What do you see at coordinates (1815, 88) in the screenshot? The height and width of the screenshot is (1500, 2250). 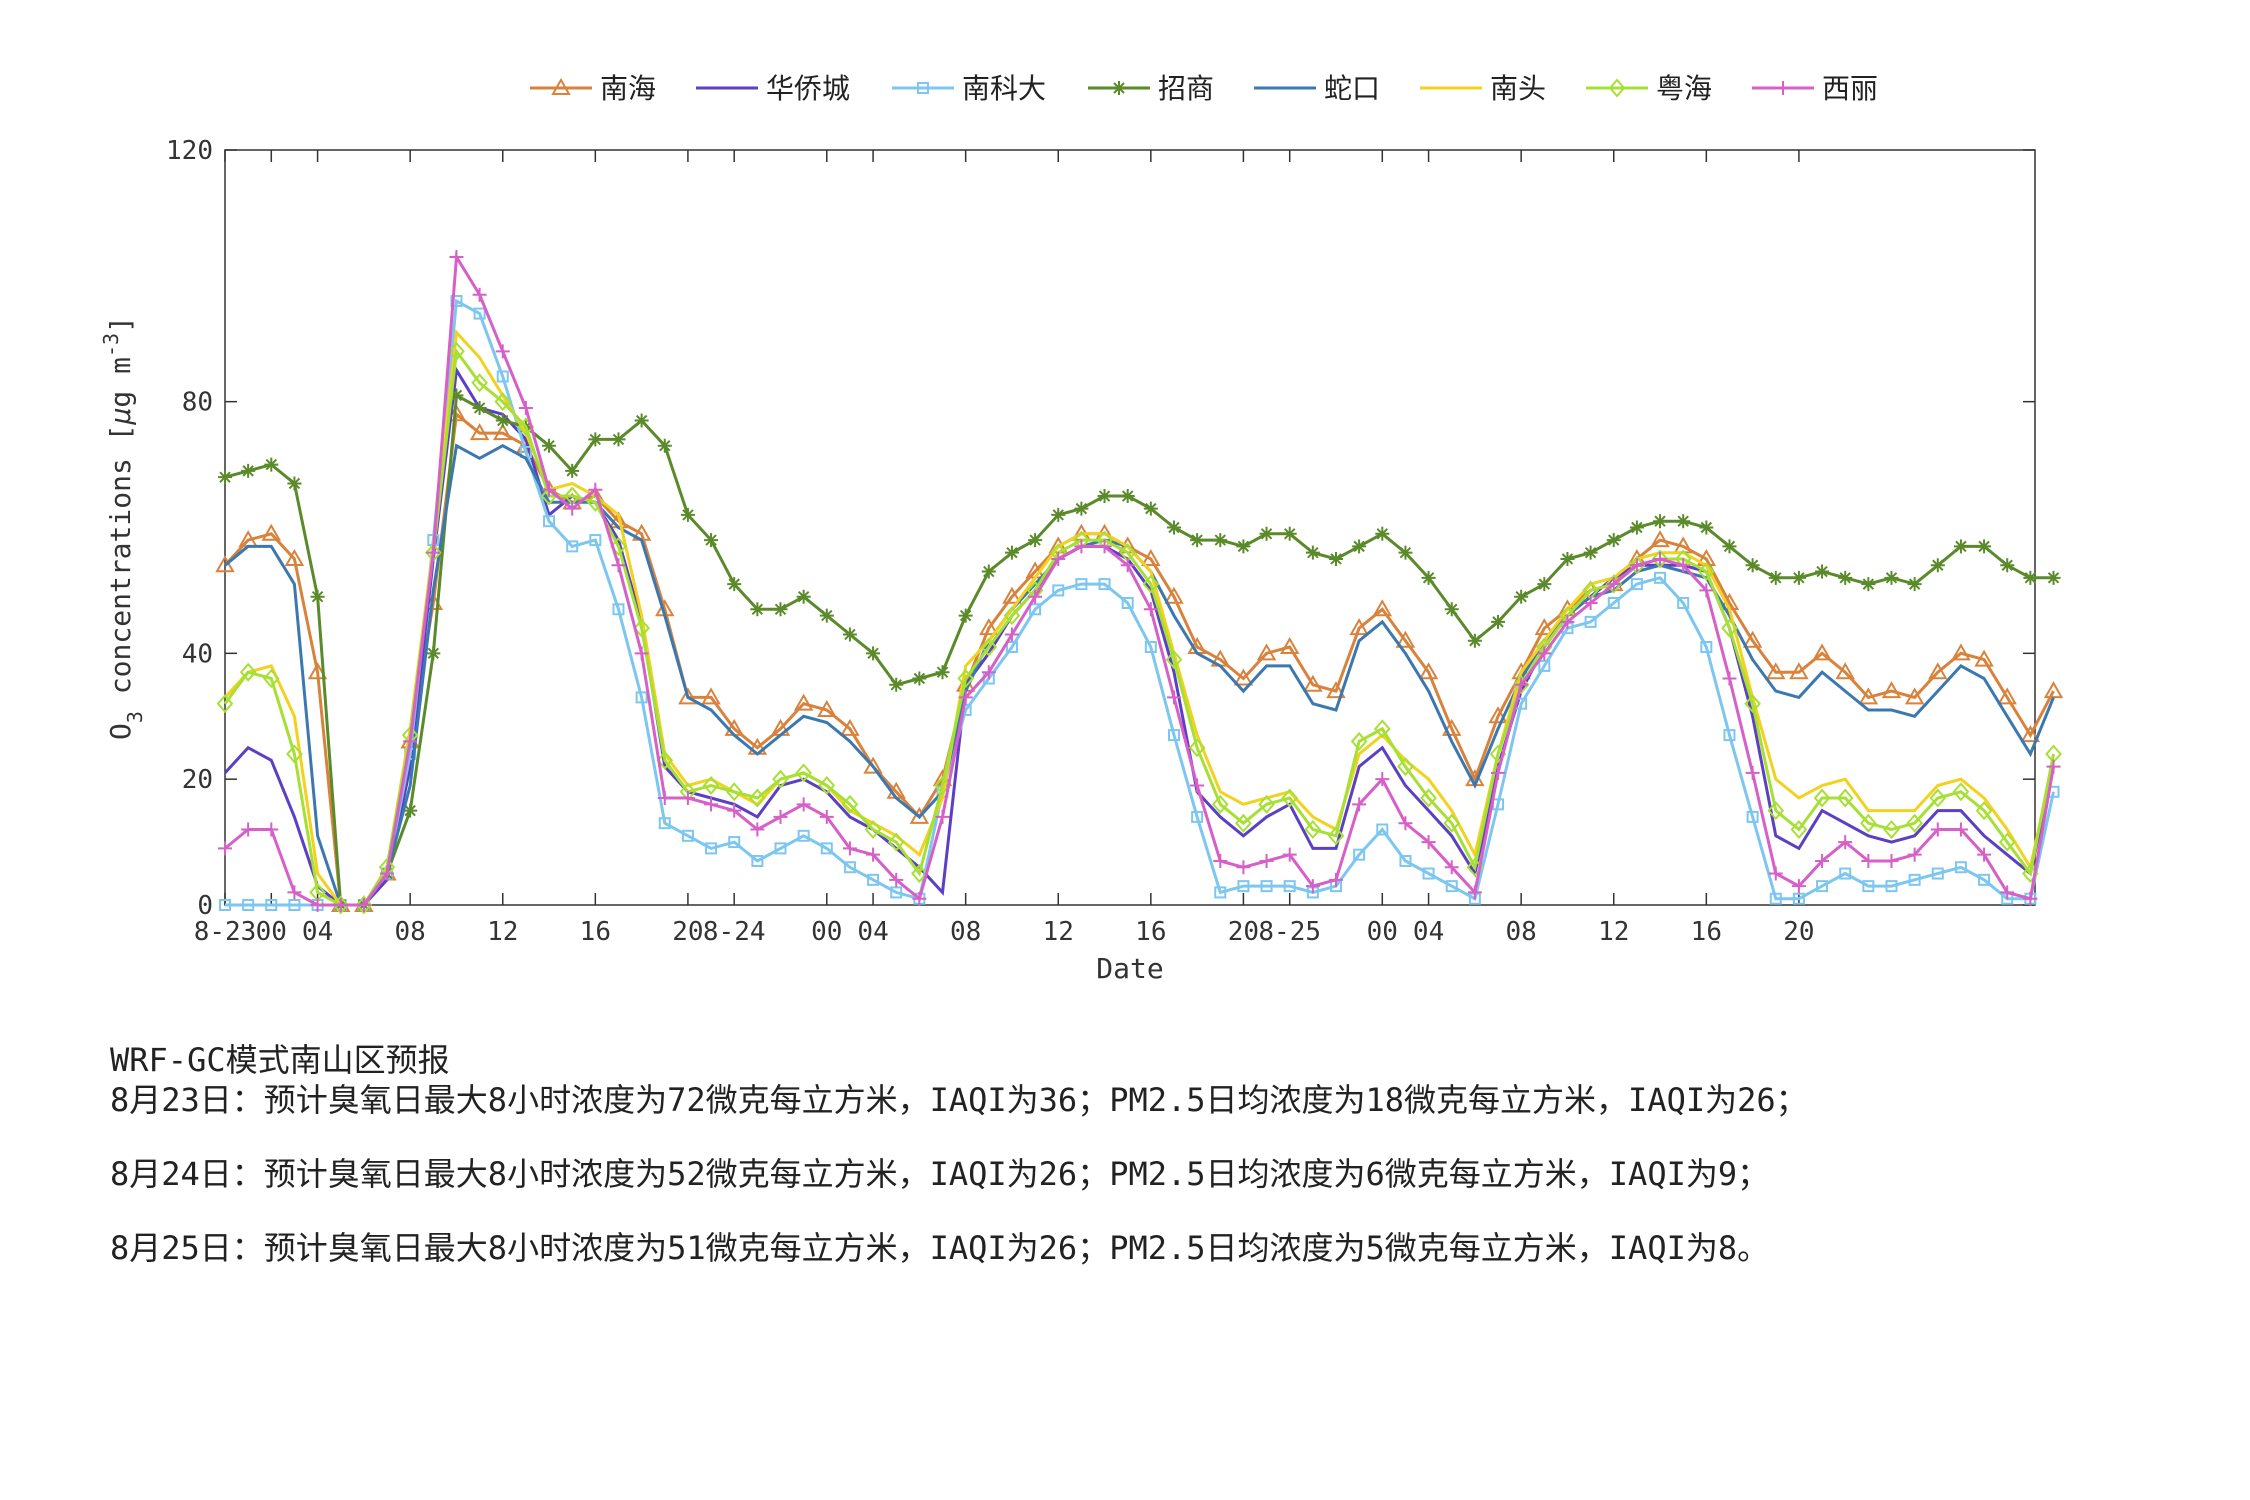 I see `legend-item-7: 西丽` at bounding box center [1815, 88].